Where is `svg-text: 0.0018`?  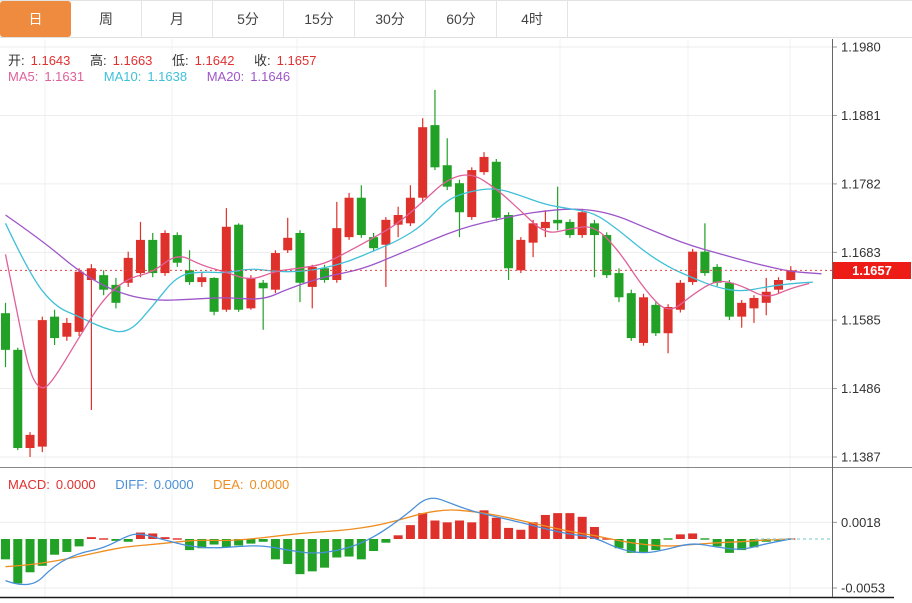
svg-text: 0.0018 is located at coordinates (861, 522).